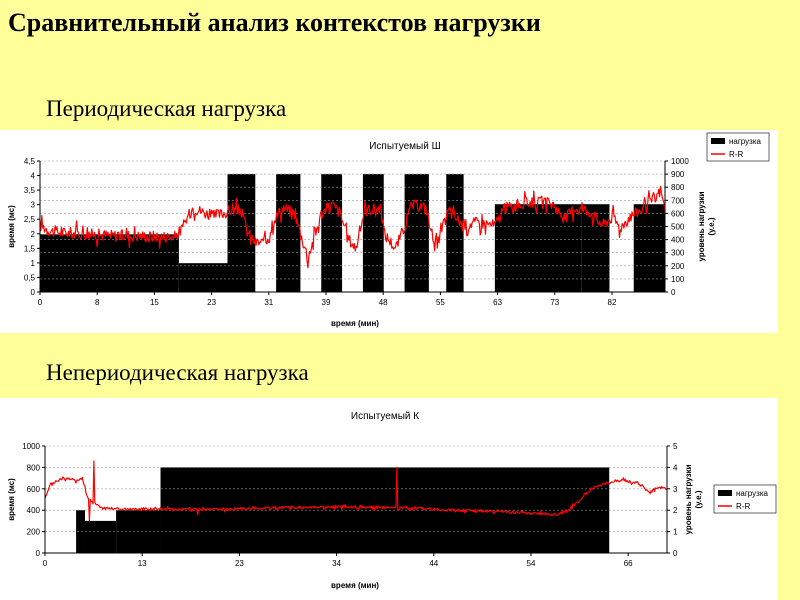 The width and height of the screenshot is (800, 600). What do you see at coordinates (274, 22) in the screenshot?
I see `slide-title: Сравнительный анализ контекстов нагрузки` at bounding box center [274, 22].